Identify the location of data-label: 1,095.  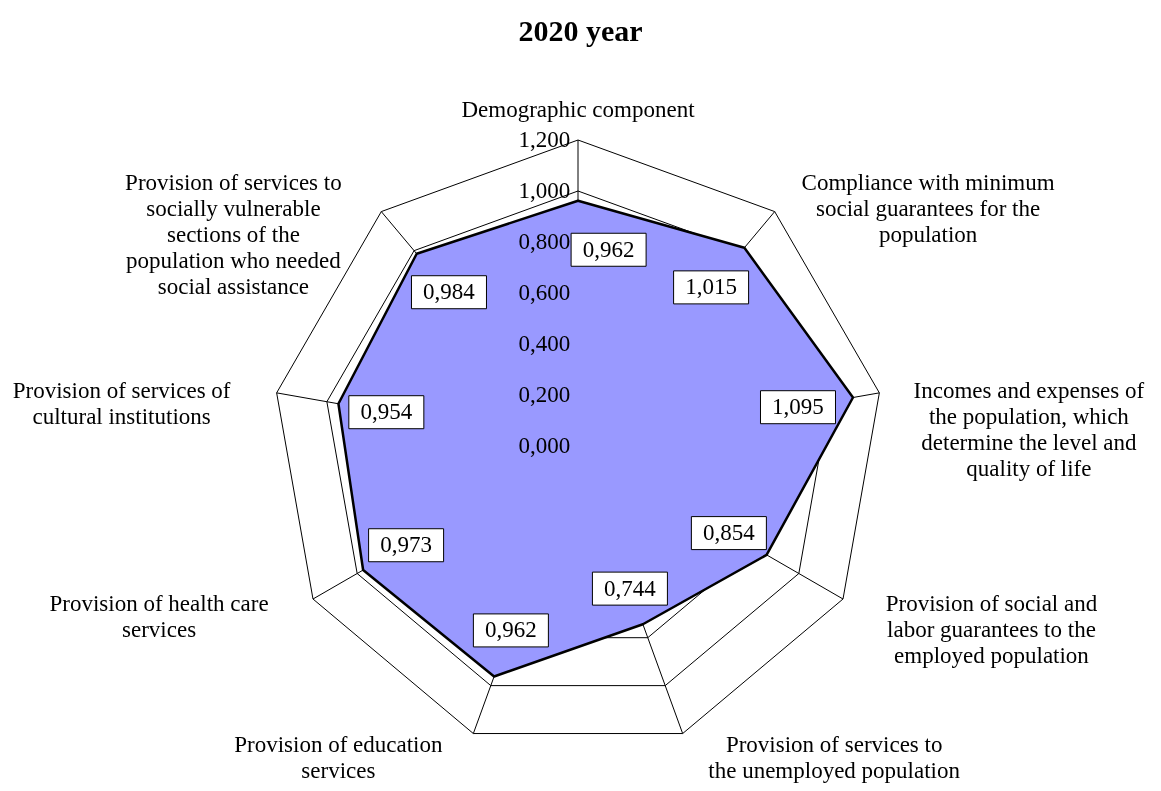
(798, 407).